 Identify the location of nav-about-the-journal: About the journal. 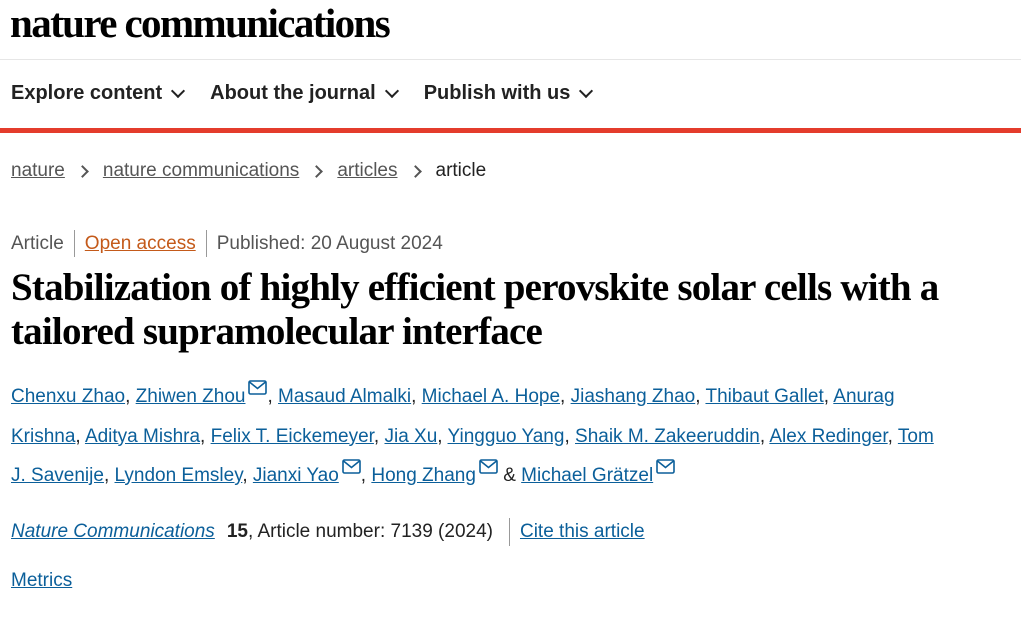
(304, 93).